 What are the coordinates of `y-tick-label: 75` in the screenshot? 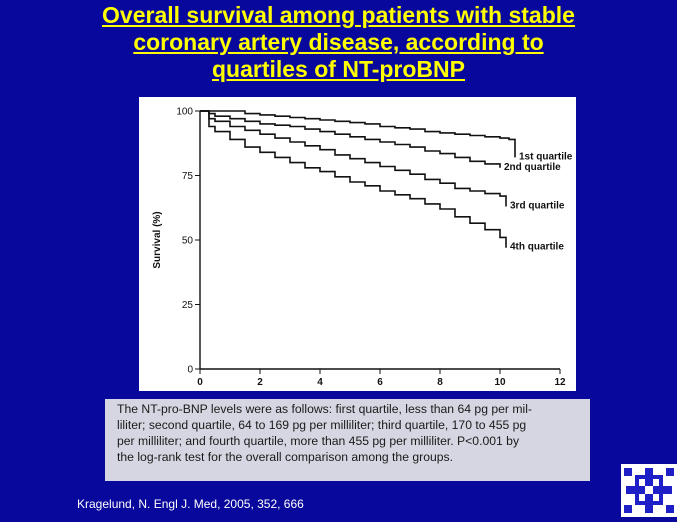 It's located at (188, 176).